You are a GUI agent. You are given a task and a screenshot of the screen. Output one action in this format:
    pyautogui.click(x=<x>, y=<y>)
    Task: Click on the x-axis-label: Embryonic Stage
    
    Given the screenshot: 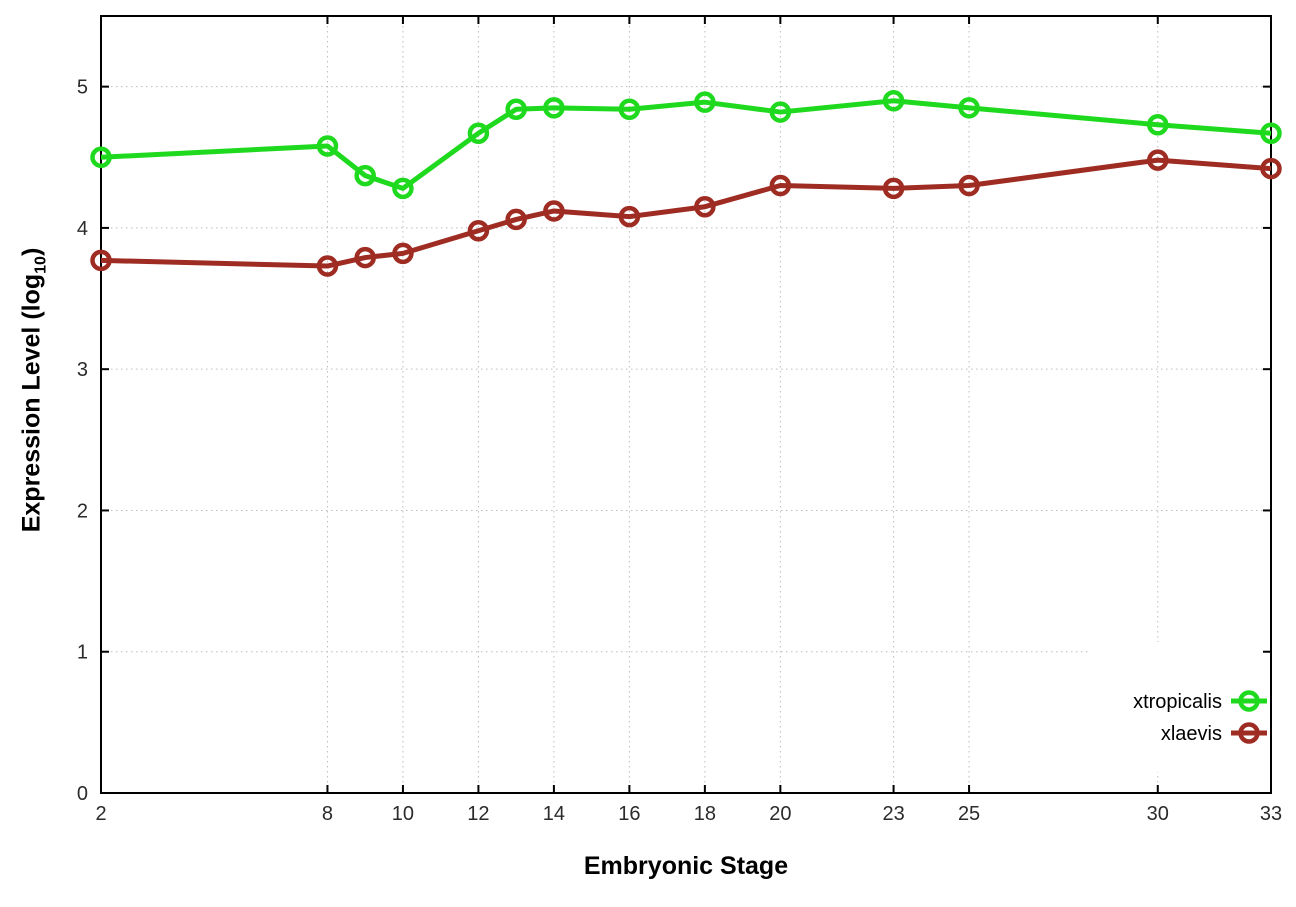 What is the action you would take?
    pyautogui.click(x=686, y=866)
    